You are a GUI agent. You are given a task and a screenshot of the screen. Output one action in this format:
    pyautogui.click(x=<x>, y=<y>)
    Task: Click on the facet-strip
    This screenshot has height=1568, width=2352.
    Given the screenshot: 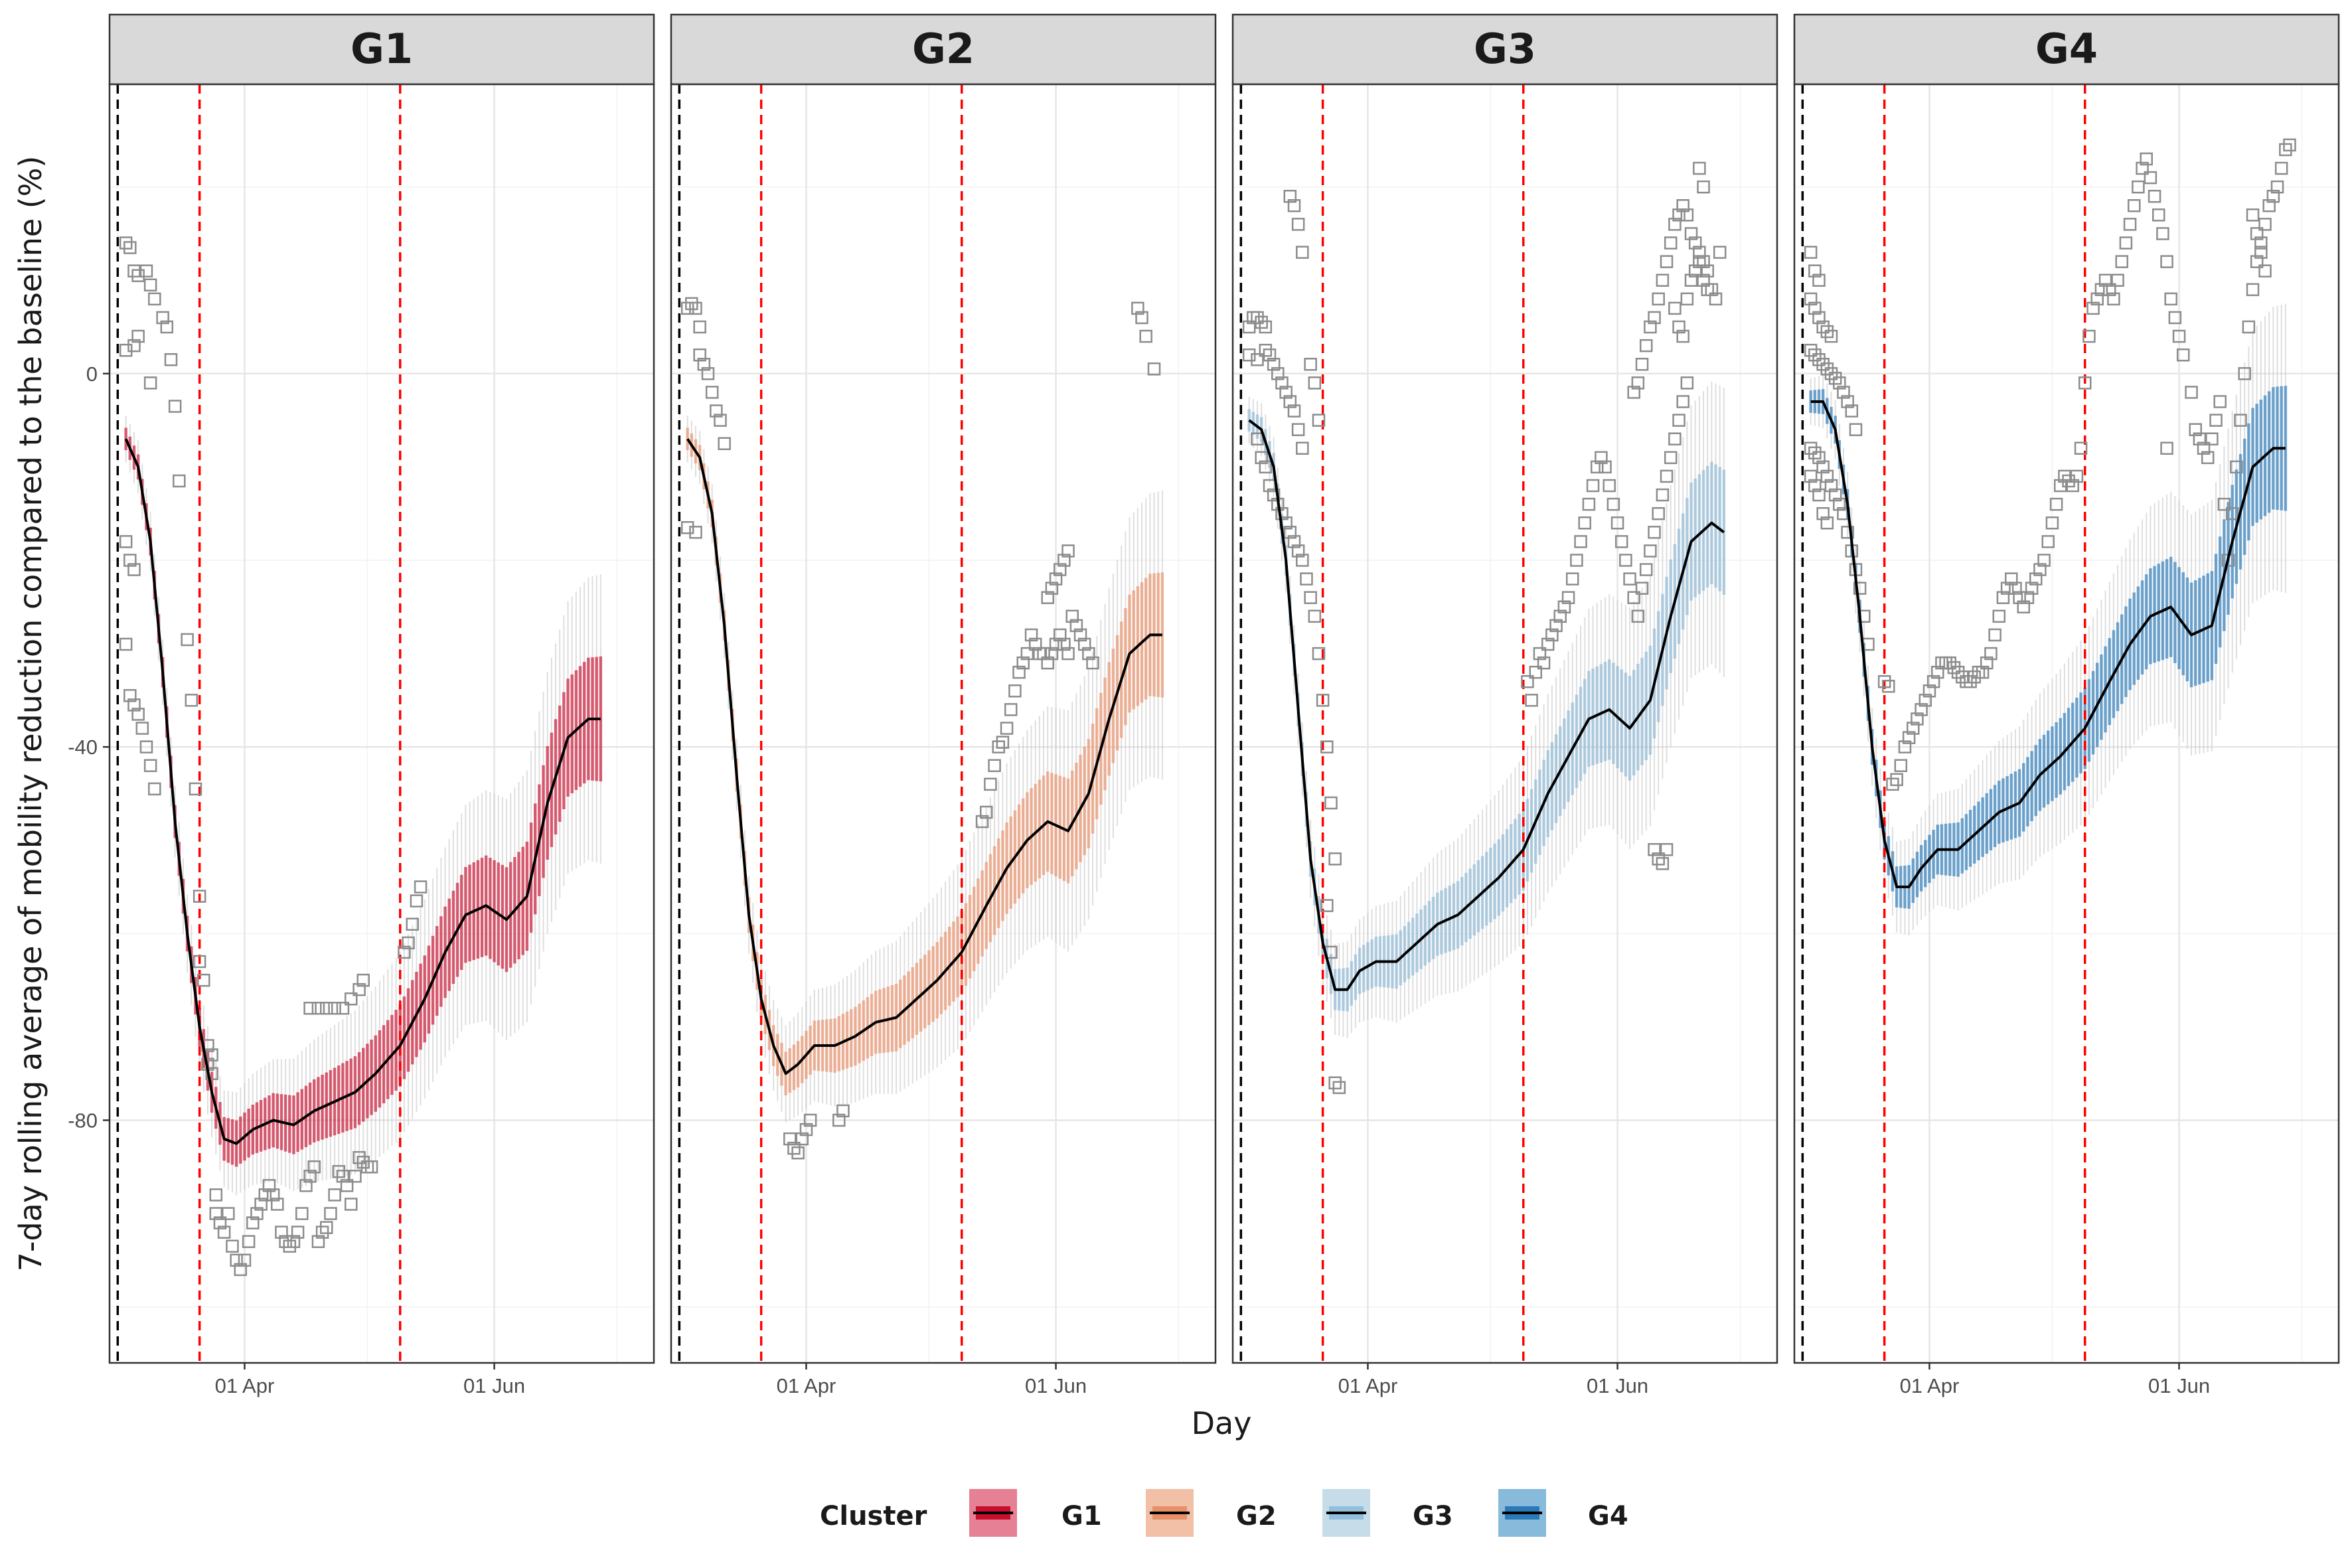 What is the action you would take?
    pyautogui.click(x=1505, y=50)
    